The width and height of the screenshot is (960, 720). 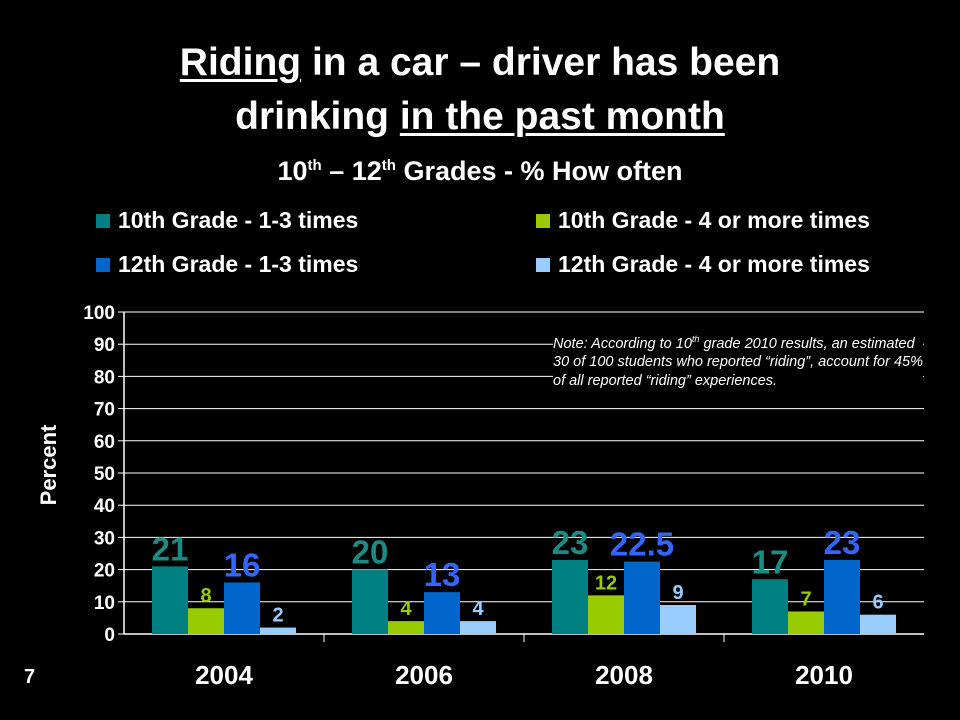 What do you see at coordinates (238, 220) in the screenshot?
I see `legend-label: 10th Grade - 1-3 times` at bounding box center [238, 220].